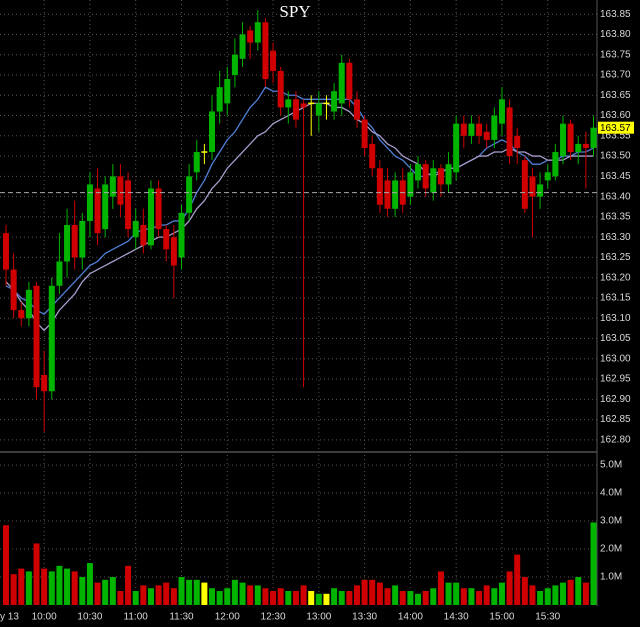 This screenshot has width=640, height=627. Describe the element at coordinates (615, 440) in the screenshot. I see `y-tick-label: 162.80` at that location.